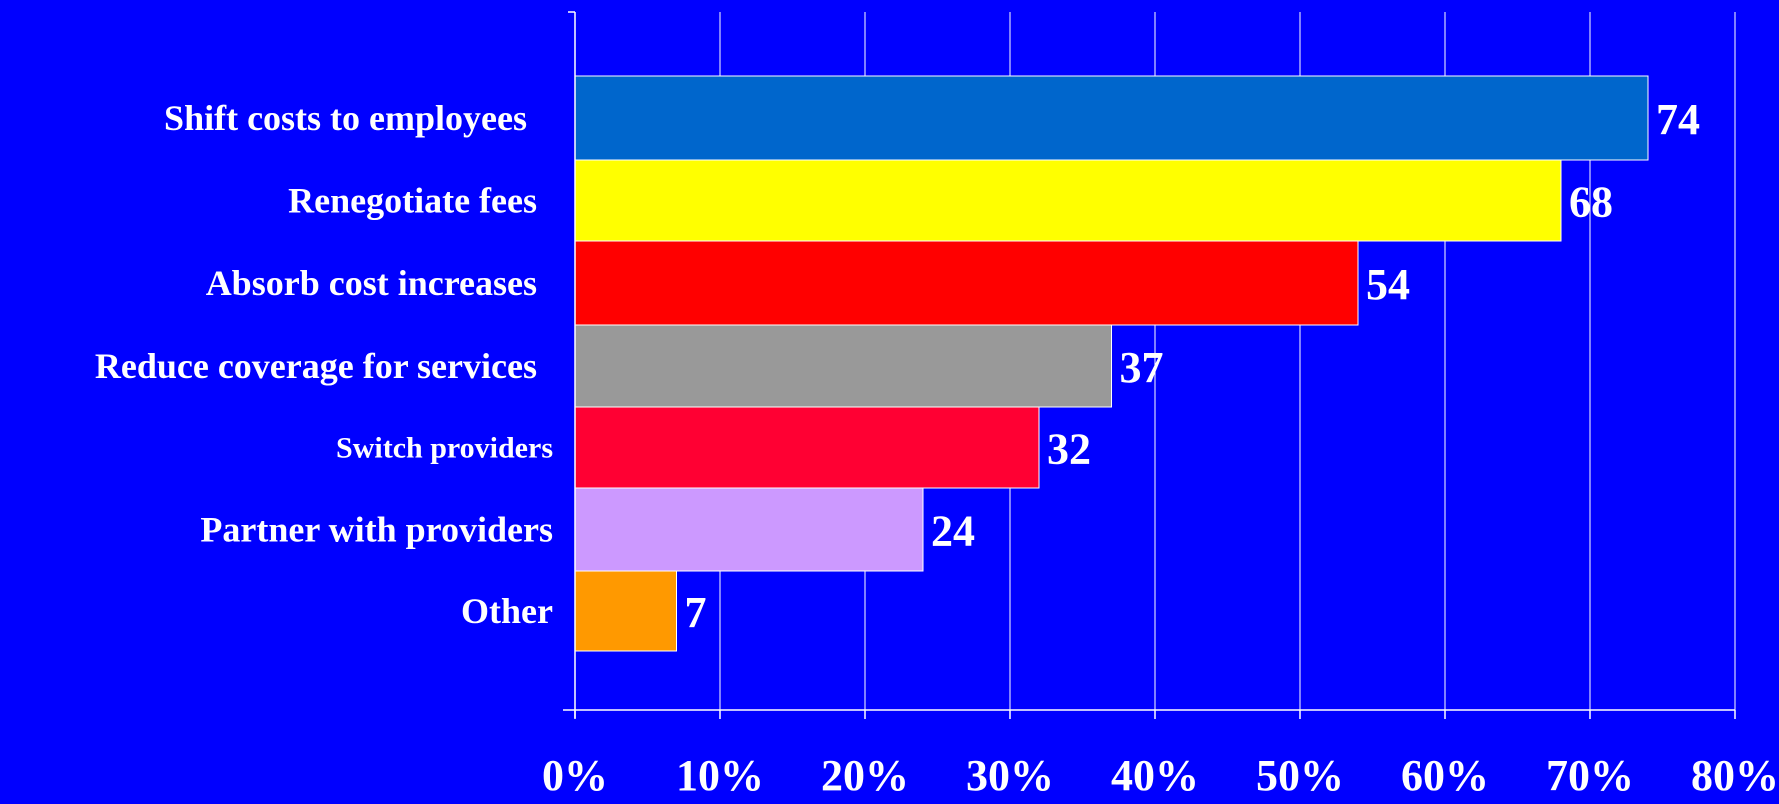  Describe the element at coordinates (1590, 775) in the screenshot. I see `x-tick-label: 70%` at that location.